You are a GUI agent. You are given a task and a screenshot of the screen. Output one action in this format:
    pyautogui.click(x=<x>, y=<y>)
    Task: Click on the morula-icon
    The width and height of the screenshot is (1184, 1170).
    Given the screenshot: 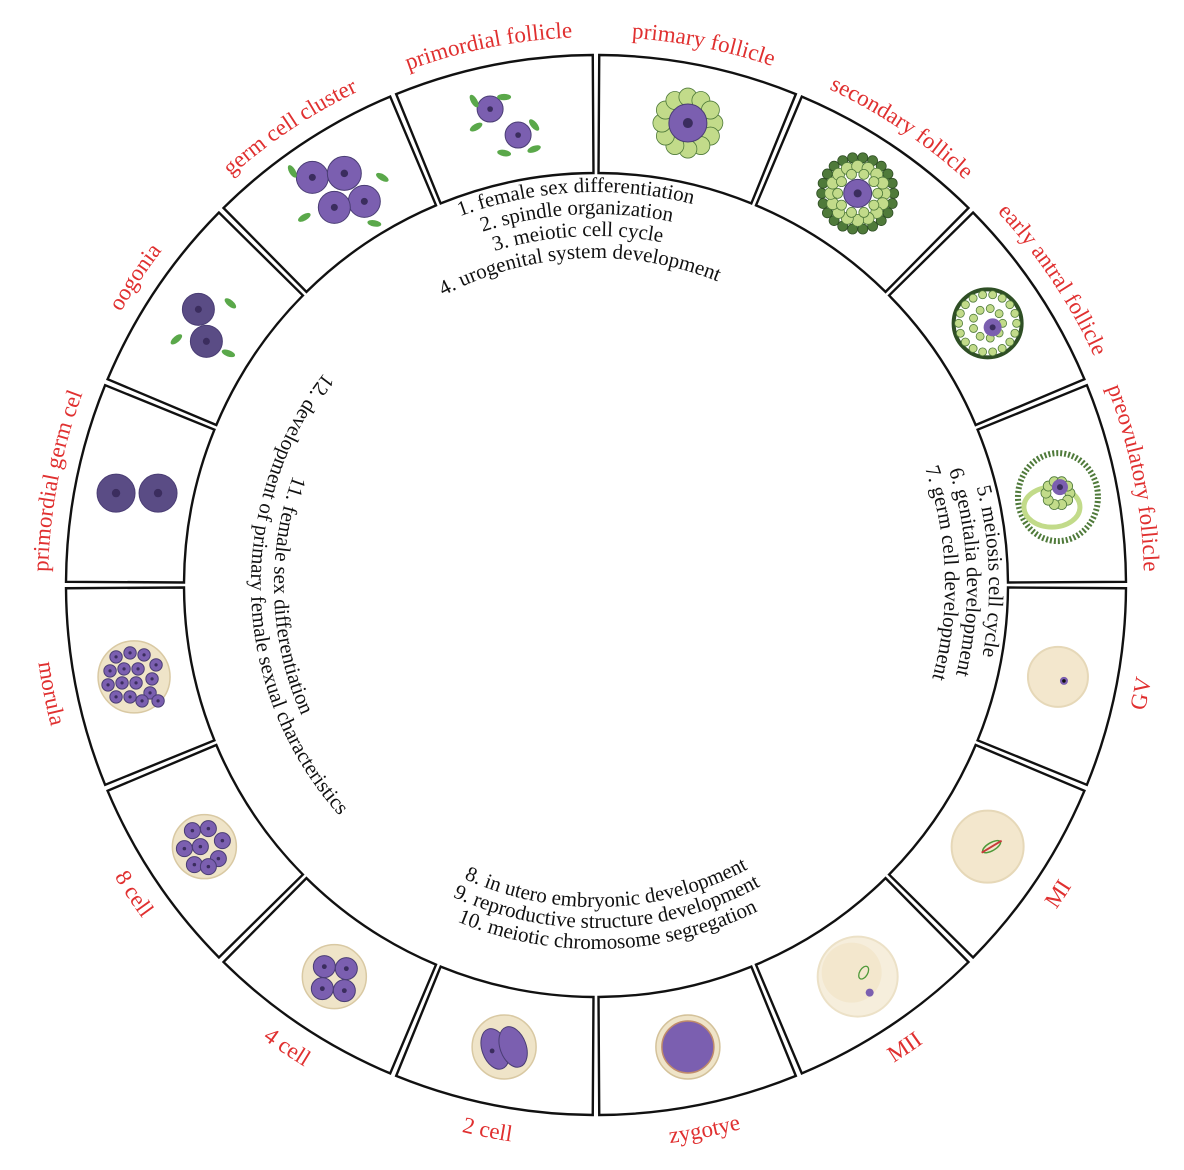 What is the action you would take?
    pyautogui.click(x=134, y=677)
    